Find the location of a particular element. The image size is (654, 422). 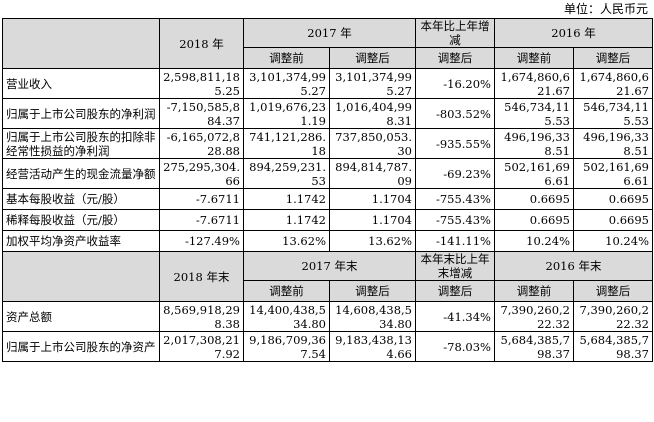

row-label: 基本每股收益（元/股） is located at coordinates (81, 199).